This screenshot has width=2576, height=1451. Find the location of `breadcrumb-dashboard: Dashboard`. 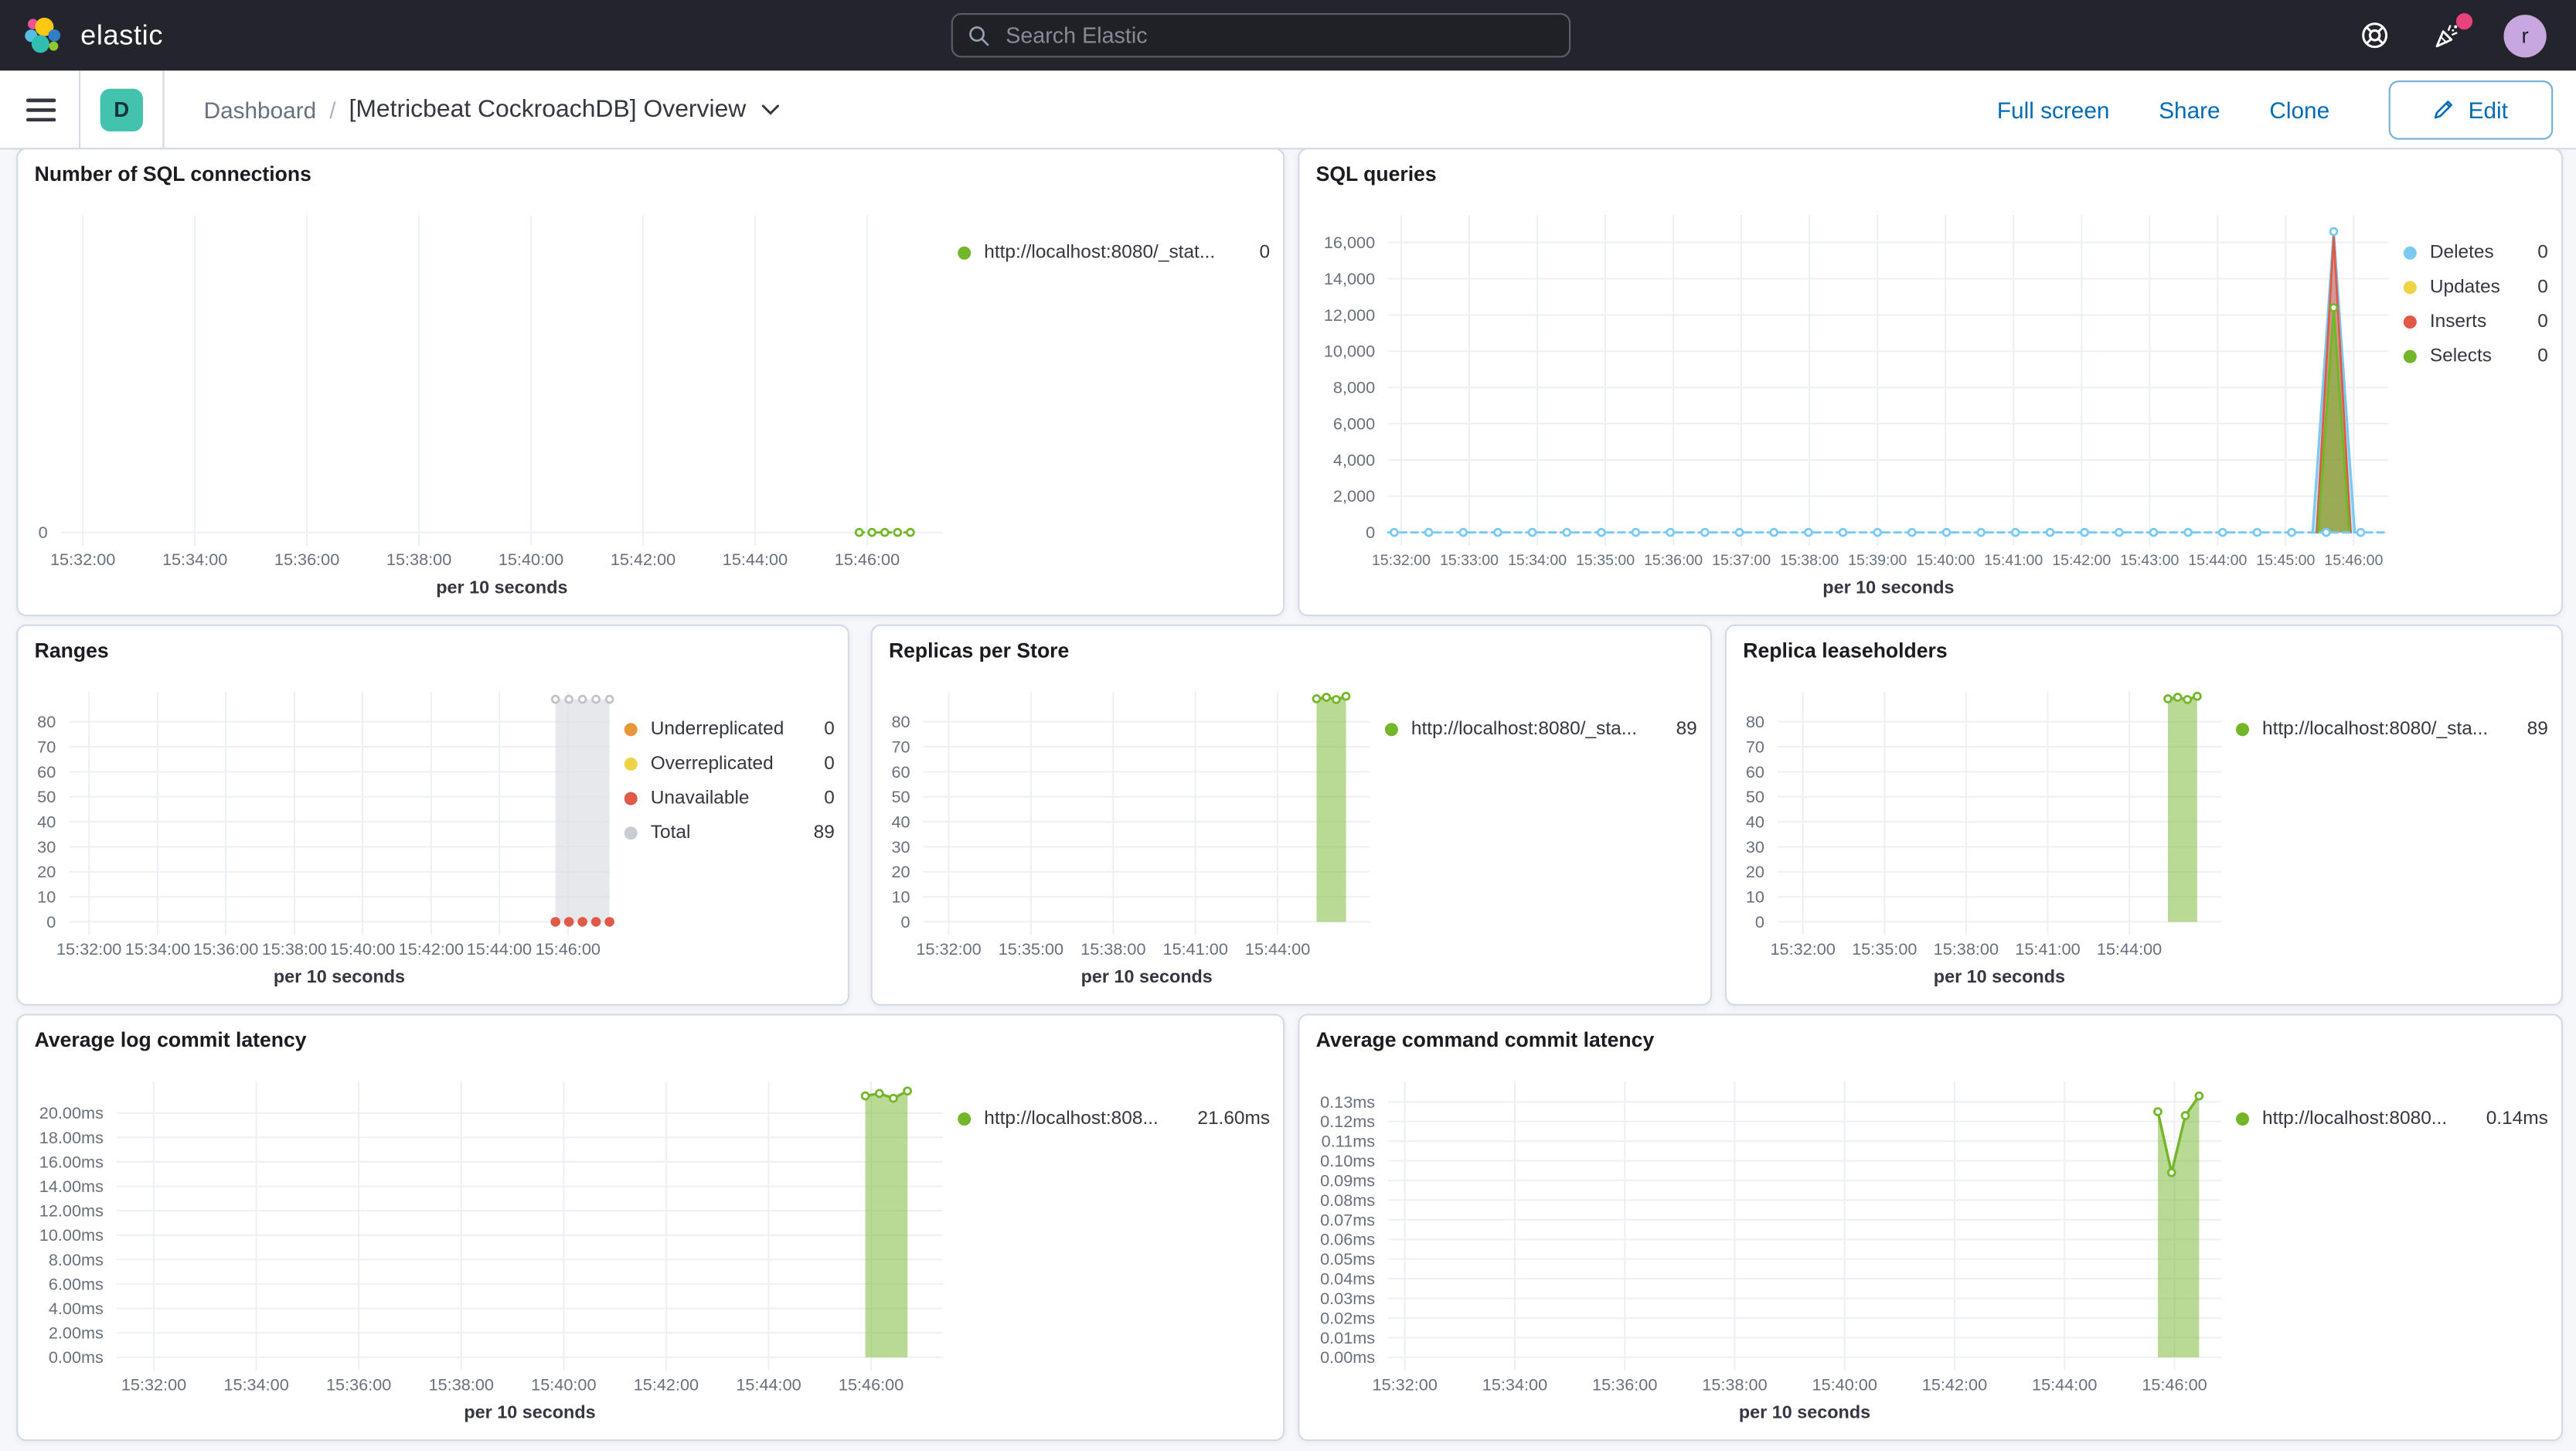

breadcrumb-dashboard: Dashboard is located at coordinates (260, 109).